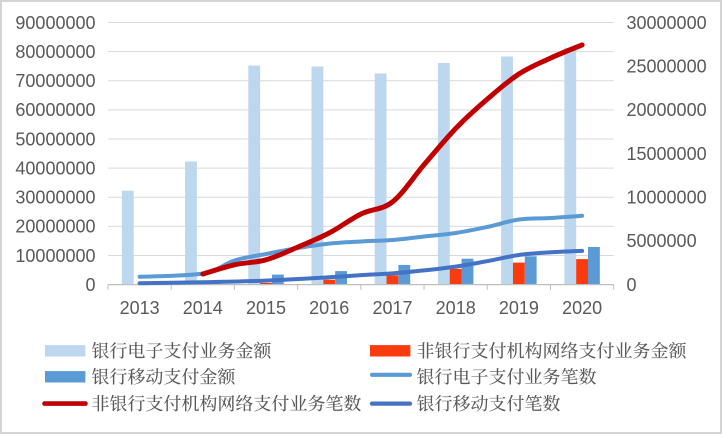  Describe the element at coordinates (662, 241) in the screenshot. I see `svg-text: 5000000` at that location.